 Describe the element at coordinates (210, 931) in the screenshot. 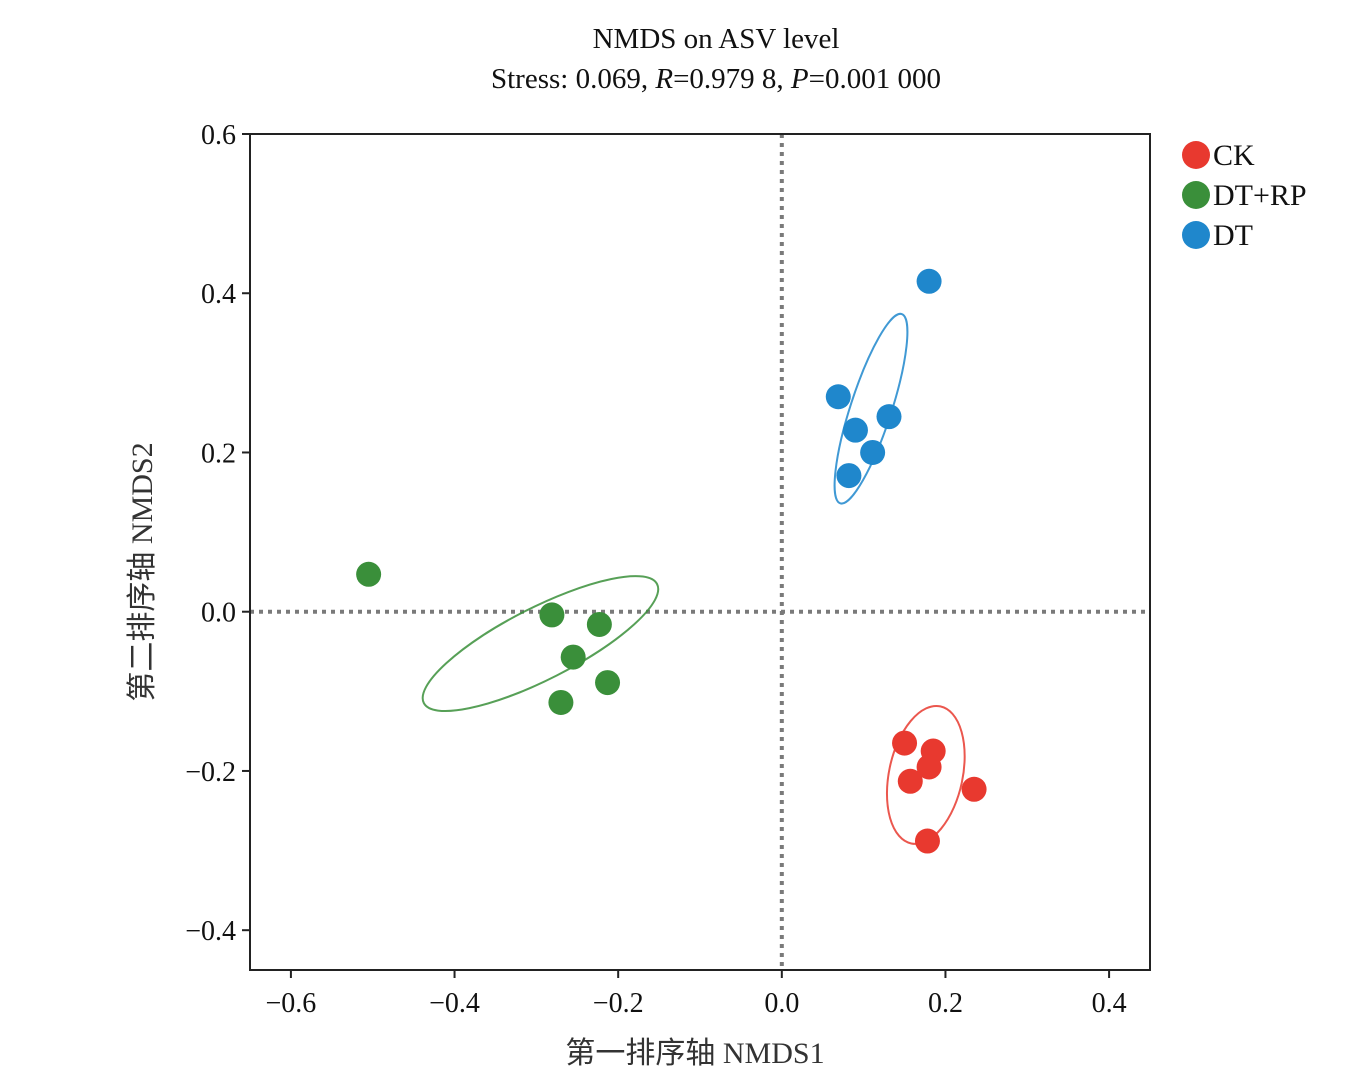

I see `y-tick-label: −0.4` at that location.